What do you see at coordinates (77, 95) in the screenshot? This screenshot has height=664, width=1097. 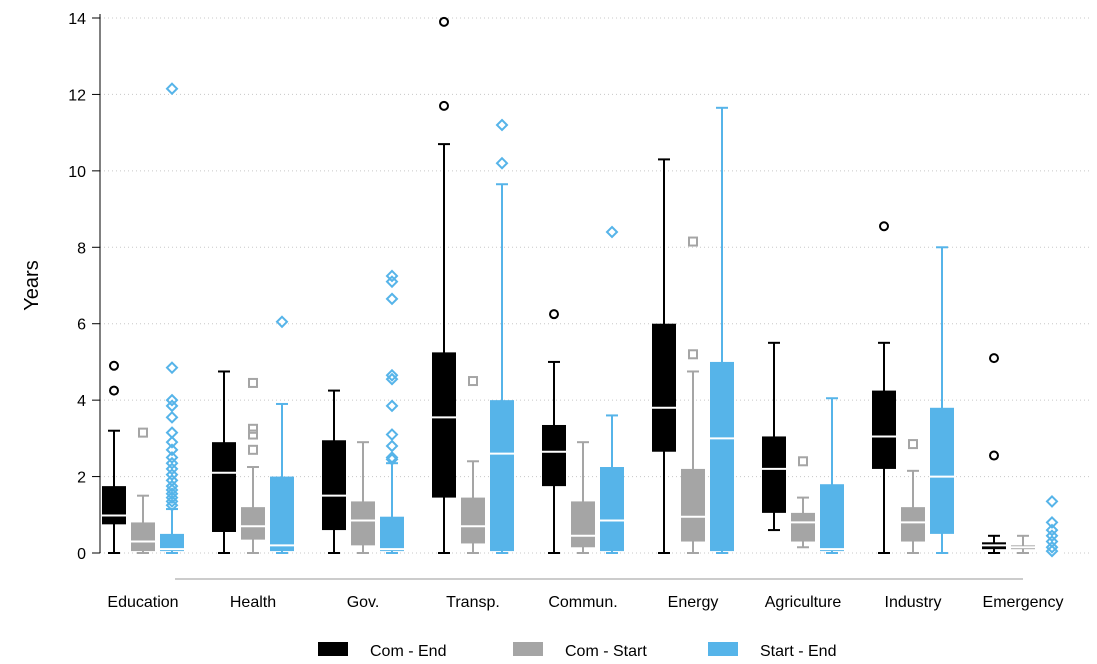 I see `y-tick-label: 12` at bounding box center [77, 95].